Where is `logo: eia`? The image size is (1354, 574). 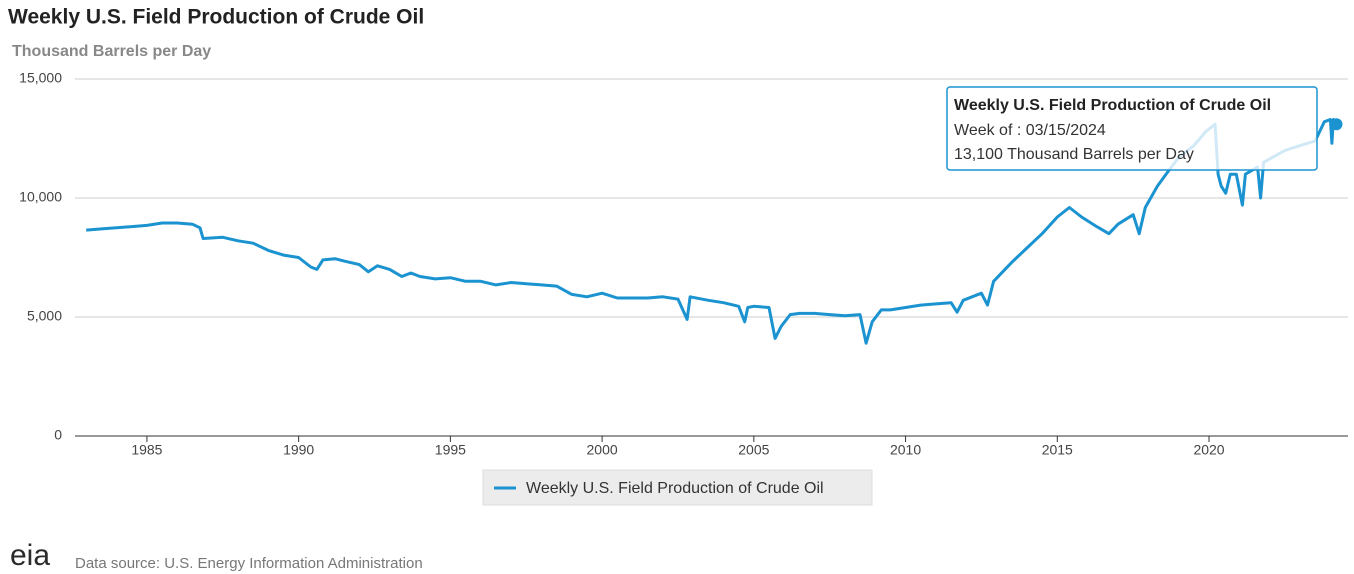 logo: eia is located at coordinates (30, 555).